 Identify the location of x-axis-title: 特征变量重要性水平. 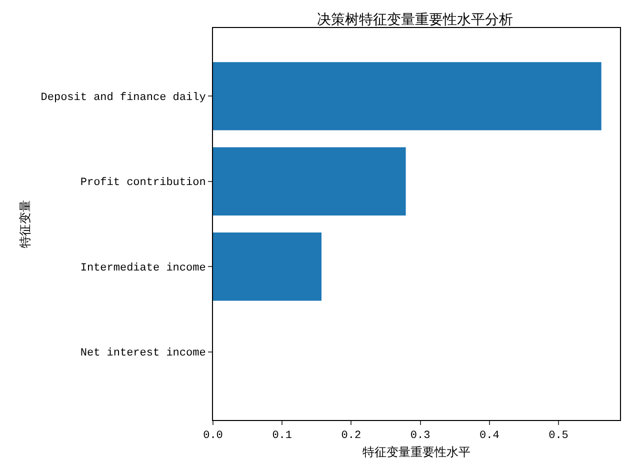
(416, 452).